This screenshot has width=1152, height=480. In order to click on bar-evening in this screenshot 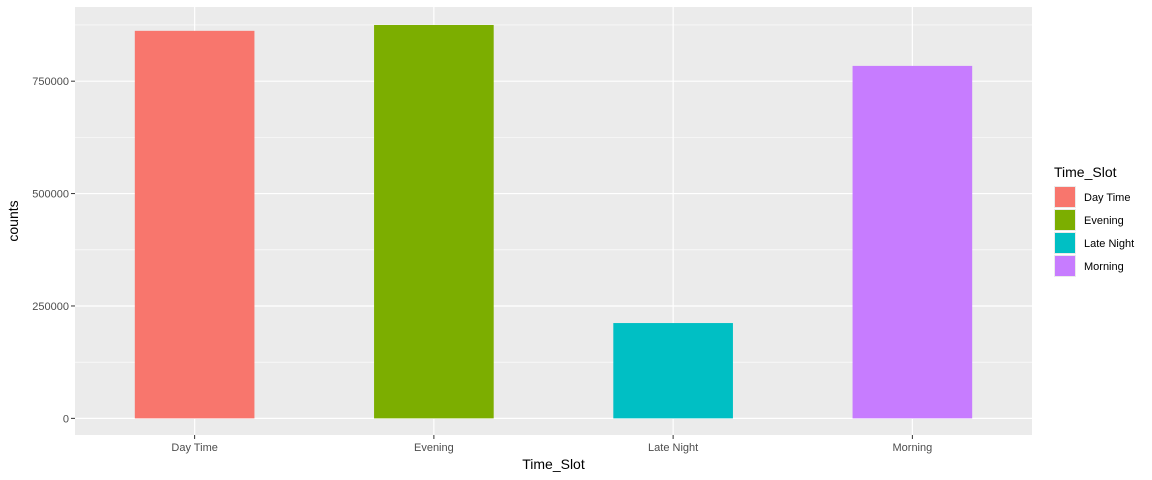, I will do `click(434, 221)`.